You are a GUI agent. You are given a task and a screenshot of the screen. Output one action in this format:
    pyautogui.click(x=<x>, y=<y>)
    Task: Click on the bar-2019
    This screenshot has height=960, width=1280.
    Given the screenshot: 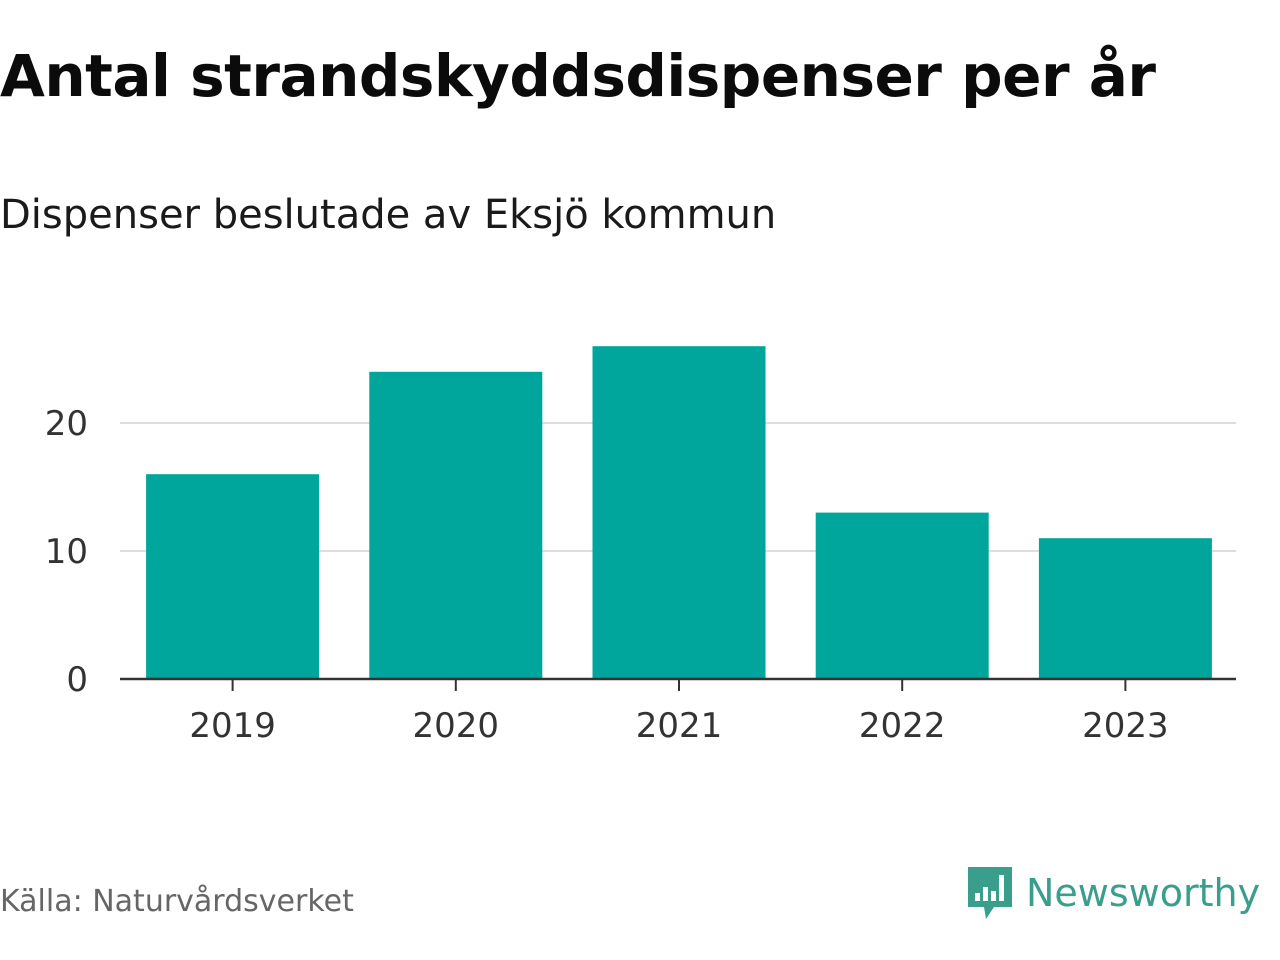 What is the action you would take?
    pyautogui.click(x=233, y=576)
    